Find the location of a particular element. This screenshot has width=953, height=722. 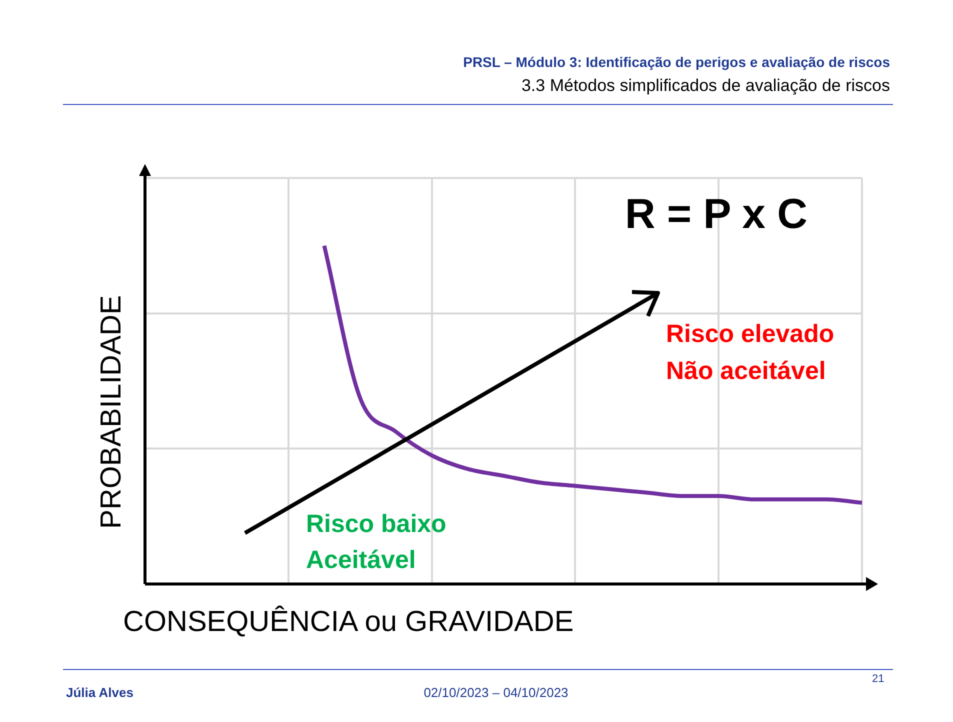

chart-subtitle: 3.3 Métodos simplificados de avaliação de riscos is located at coordinates (705, 86).